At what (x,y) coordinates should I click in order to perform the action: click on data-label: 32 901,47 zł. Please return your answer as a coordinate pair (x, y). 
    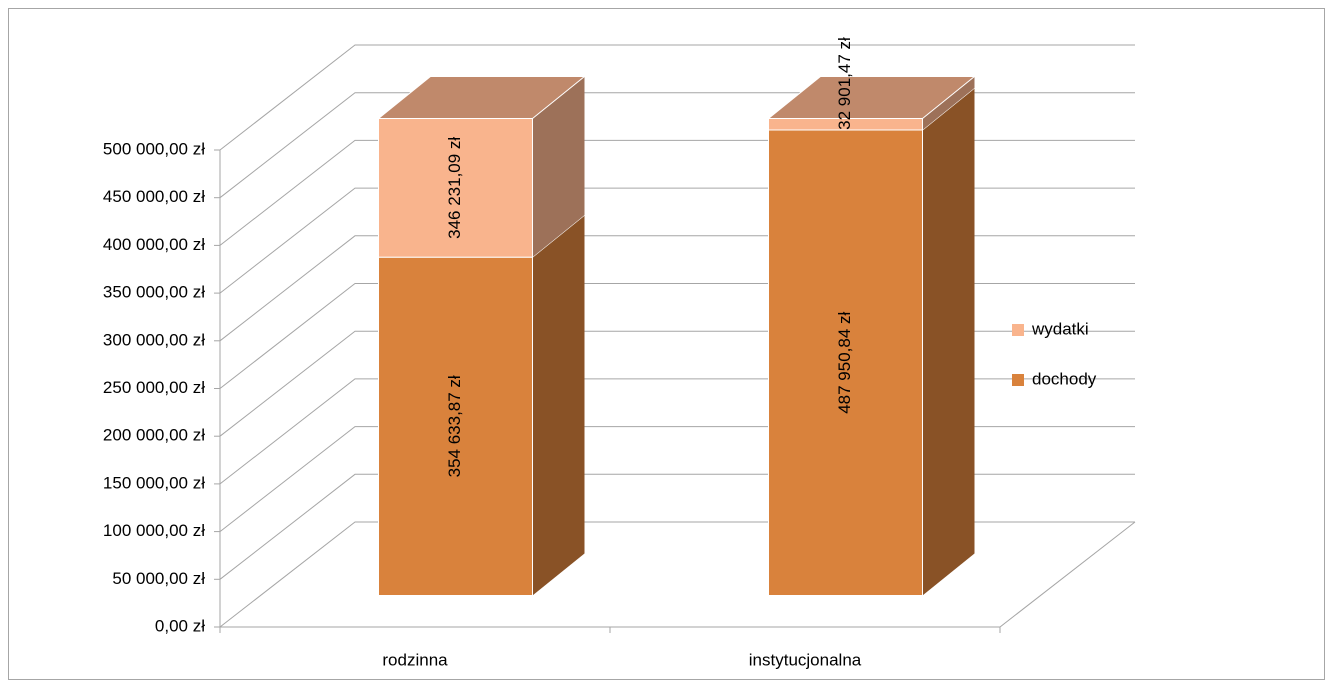
    Looking at the image, I should click on (844, 83).